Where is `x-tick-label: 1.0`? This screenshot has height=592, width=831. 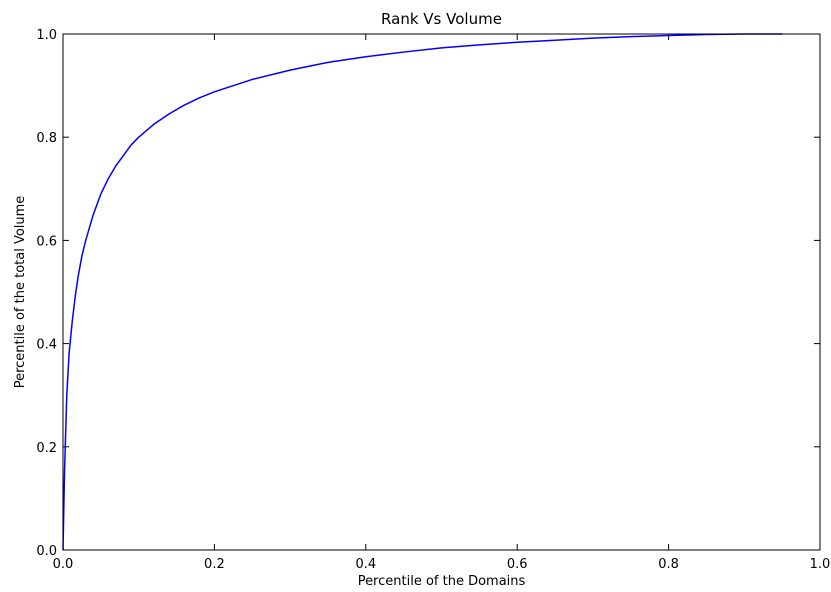 x-tick-label: 1.0 is located at coordinates (820, 564).